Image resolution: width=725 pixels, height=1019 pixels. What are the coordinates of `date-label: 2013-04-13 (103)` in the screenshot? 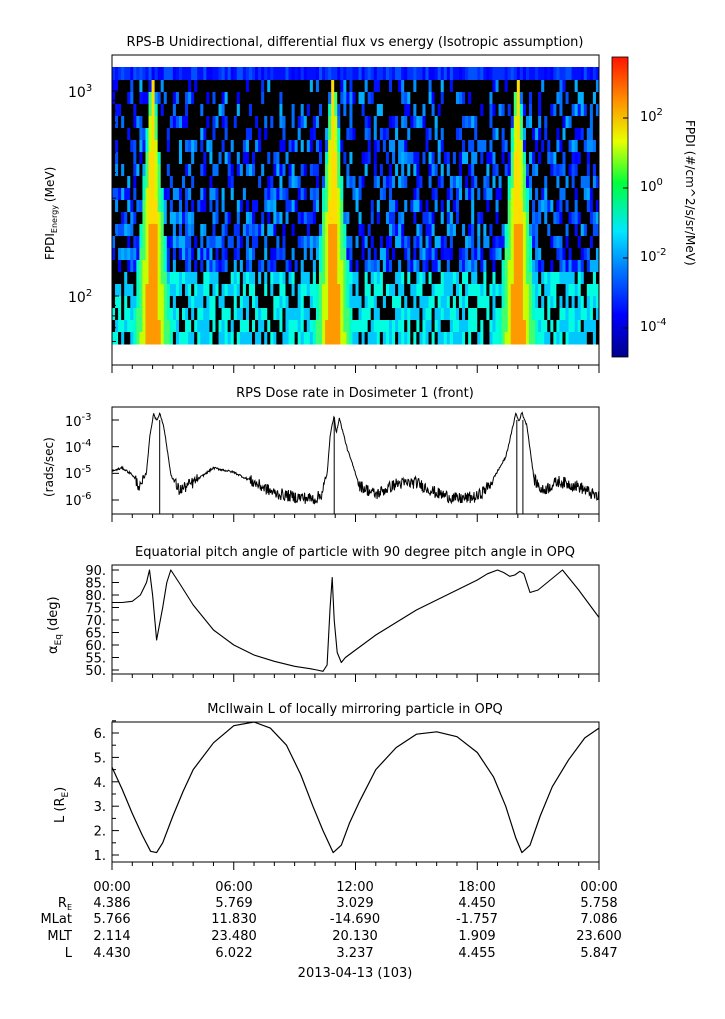 It's located at (355, 973).